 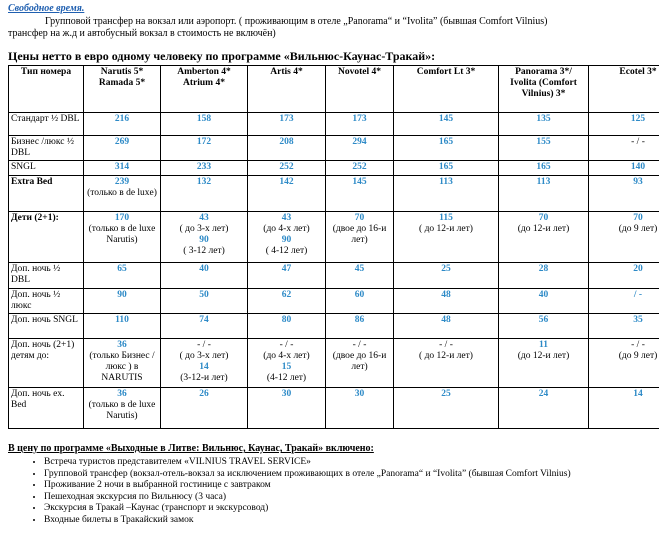 What do you see at coordinates (46, 124) in the screenshot?
I see `row-label: Стандарт ½ DBL` at bounding box center [46, 124].